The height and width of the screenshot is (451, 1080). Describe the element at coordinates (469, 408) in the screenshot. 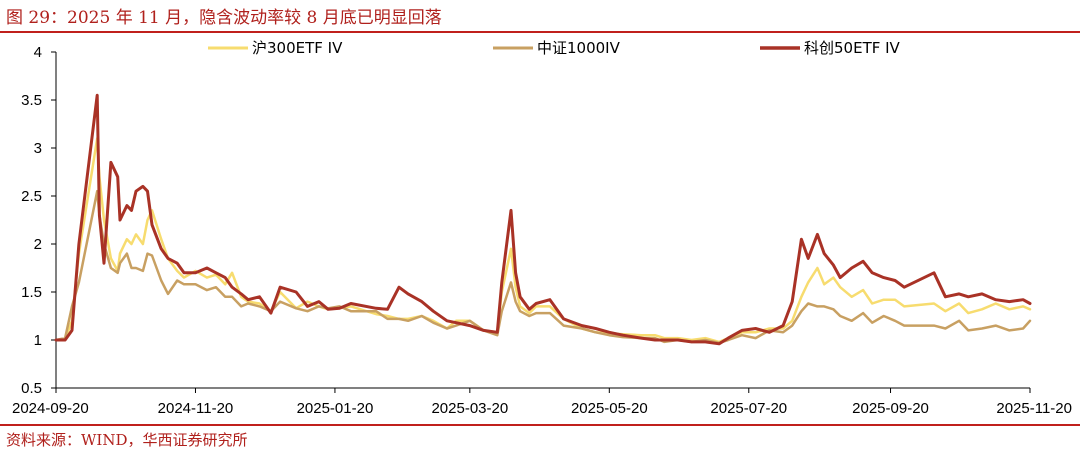

I see `x-tick-label: 2025-03-20` at that location.